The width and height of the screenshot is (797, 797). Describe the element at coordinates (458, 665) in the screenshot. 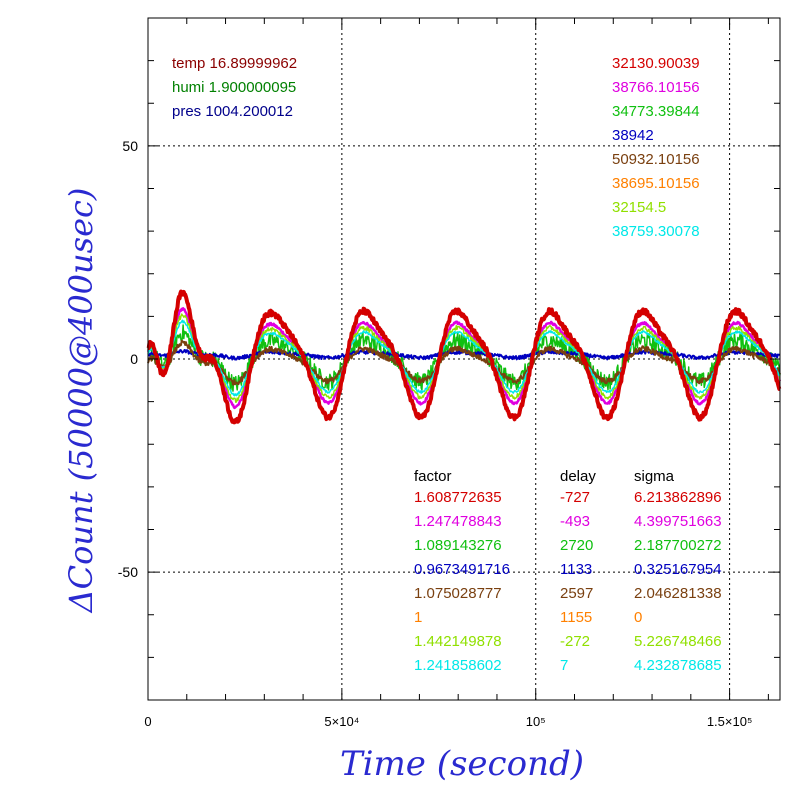

I see `table-cell-factor: 1.241858602` at that location.